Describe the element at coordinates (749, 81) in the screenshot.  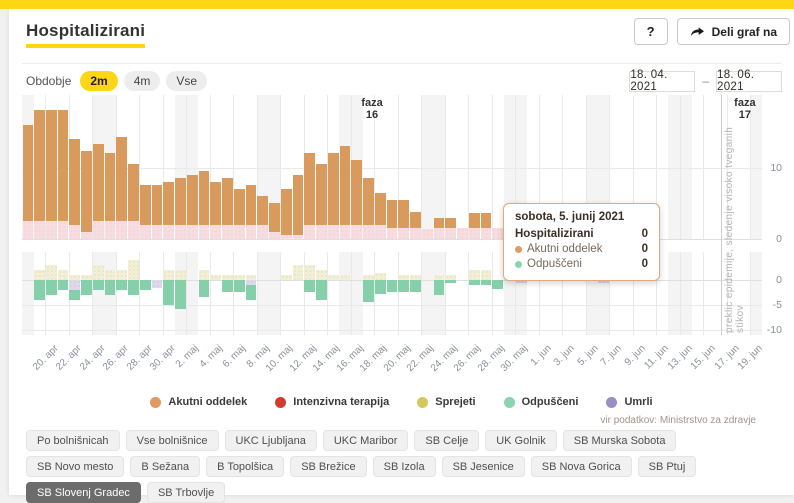
I see `date-to-input: 18. 06. 2021` at that location.